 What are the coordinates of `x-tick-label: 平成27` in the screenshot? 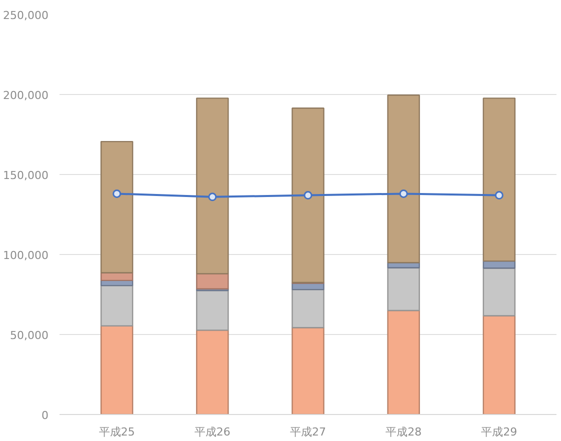 It's located at (308, 432).